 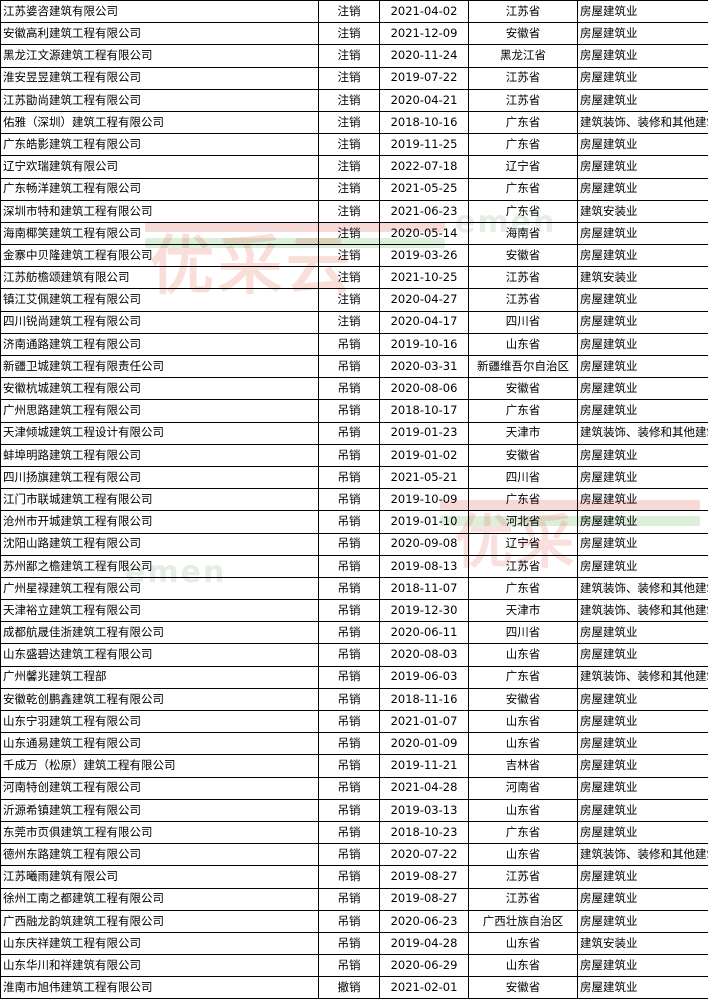 I want to click on date-cell: 2018-11-16, so click(x=424, y=699).